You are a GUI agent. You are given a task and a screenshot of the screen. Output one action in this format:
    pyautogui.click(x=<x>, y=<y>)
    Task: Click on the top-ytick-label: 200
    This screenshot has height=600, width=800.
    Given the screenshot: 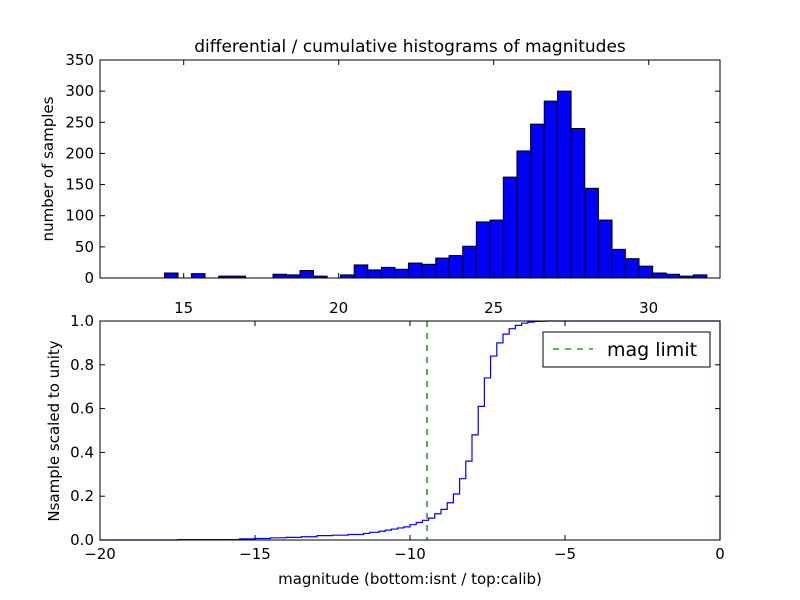 What is the action you would take?
    pyautogui.click(x=79, y=153)
    